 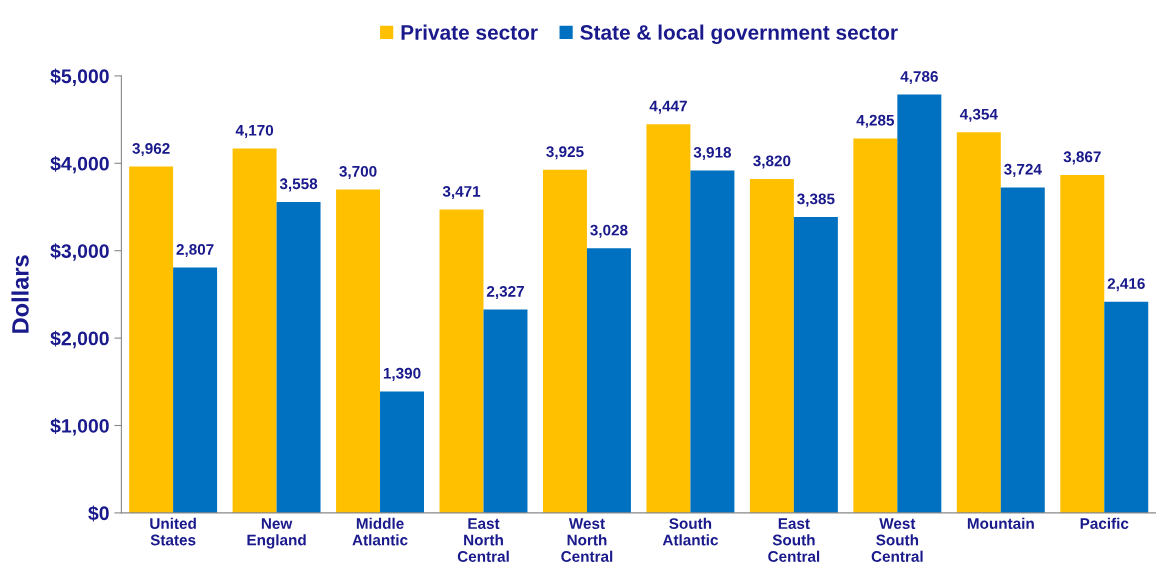 I want to click on data-label: 3,724, so click(x=1023, y=170).